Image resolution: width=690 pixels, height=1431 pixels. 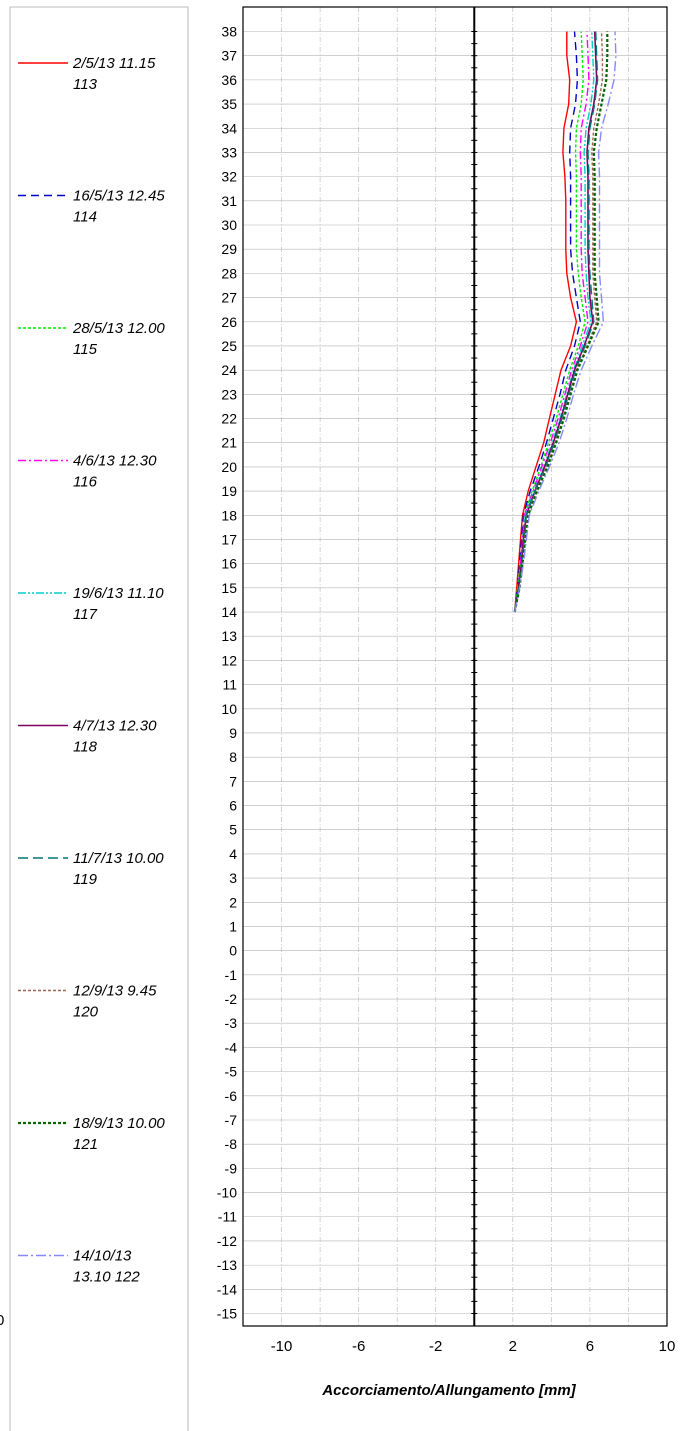 I want to click on y-tick-label: 13, so click(x=229, y=636).